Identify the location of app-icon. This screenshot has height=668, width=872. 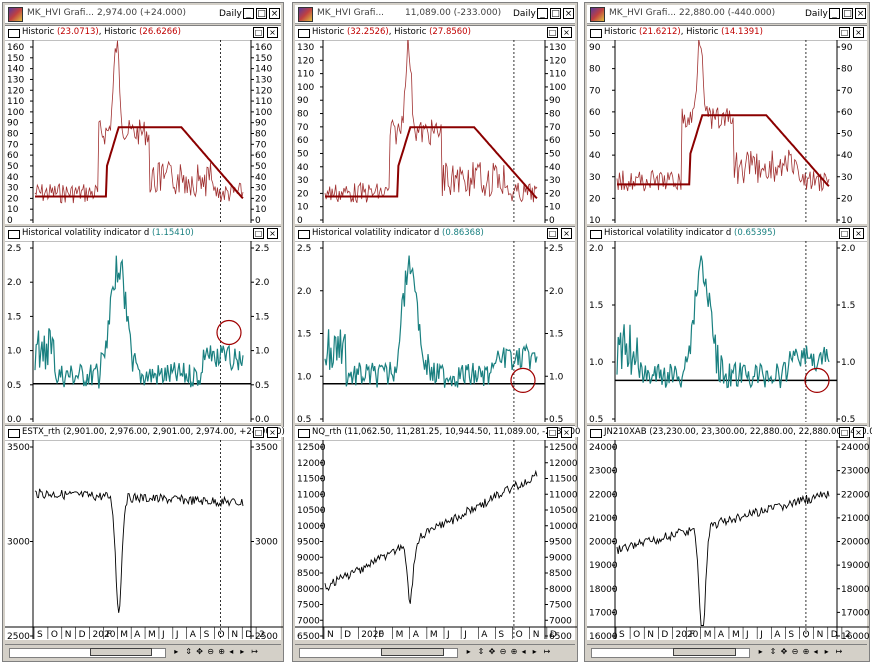
(305, 14).